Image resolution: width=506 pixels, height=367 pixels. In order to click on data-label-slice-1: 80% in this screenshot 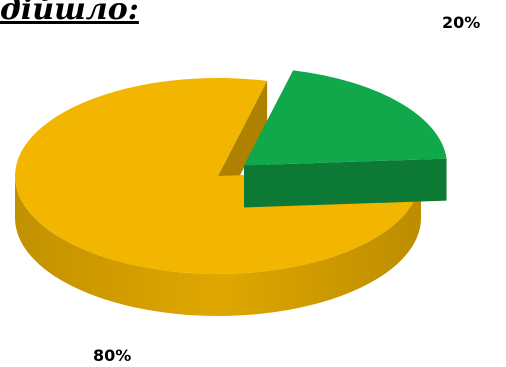, I will do `click(112, 355)`.